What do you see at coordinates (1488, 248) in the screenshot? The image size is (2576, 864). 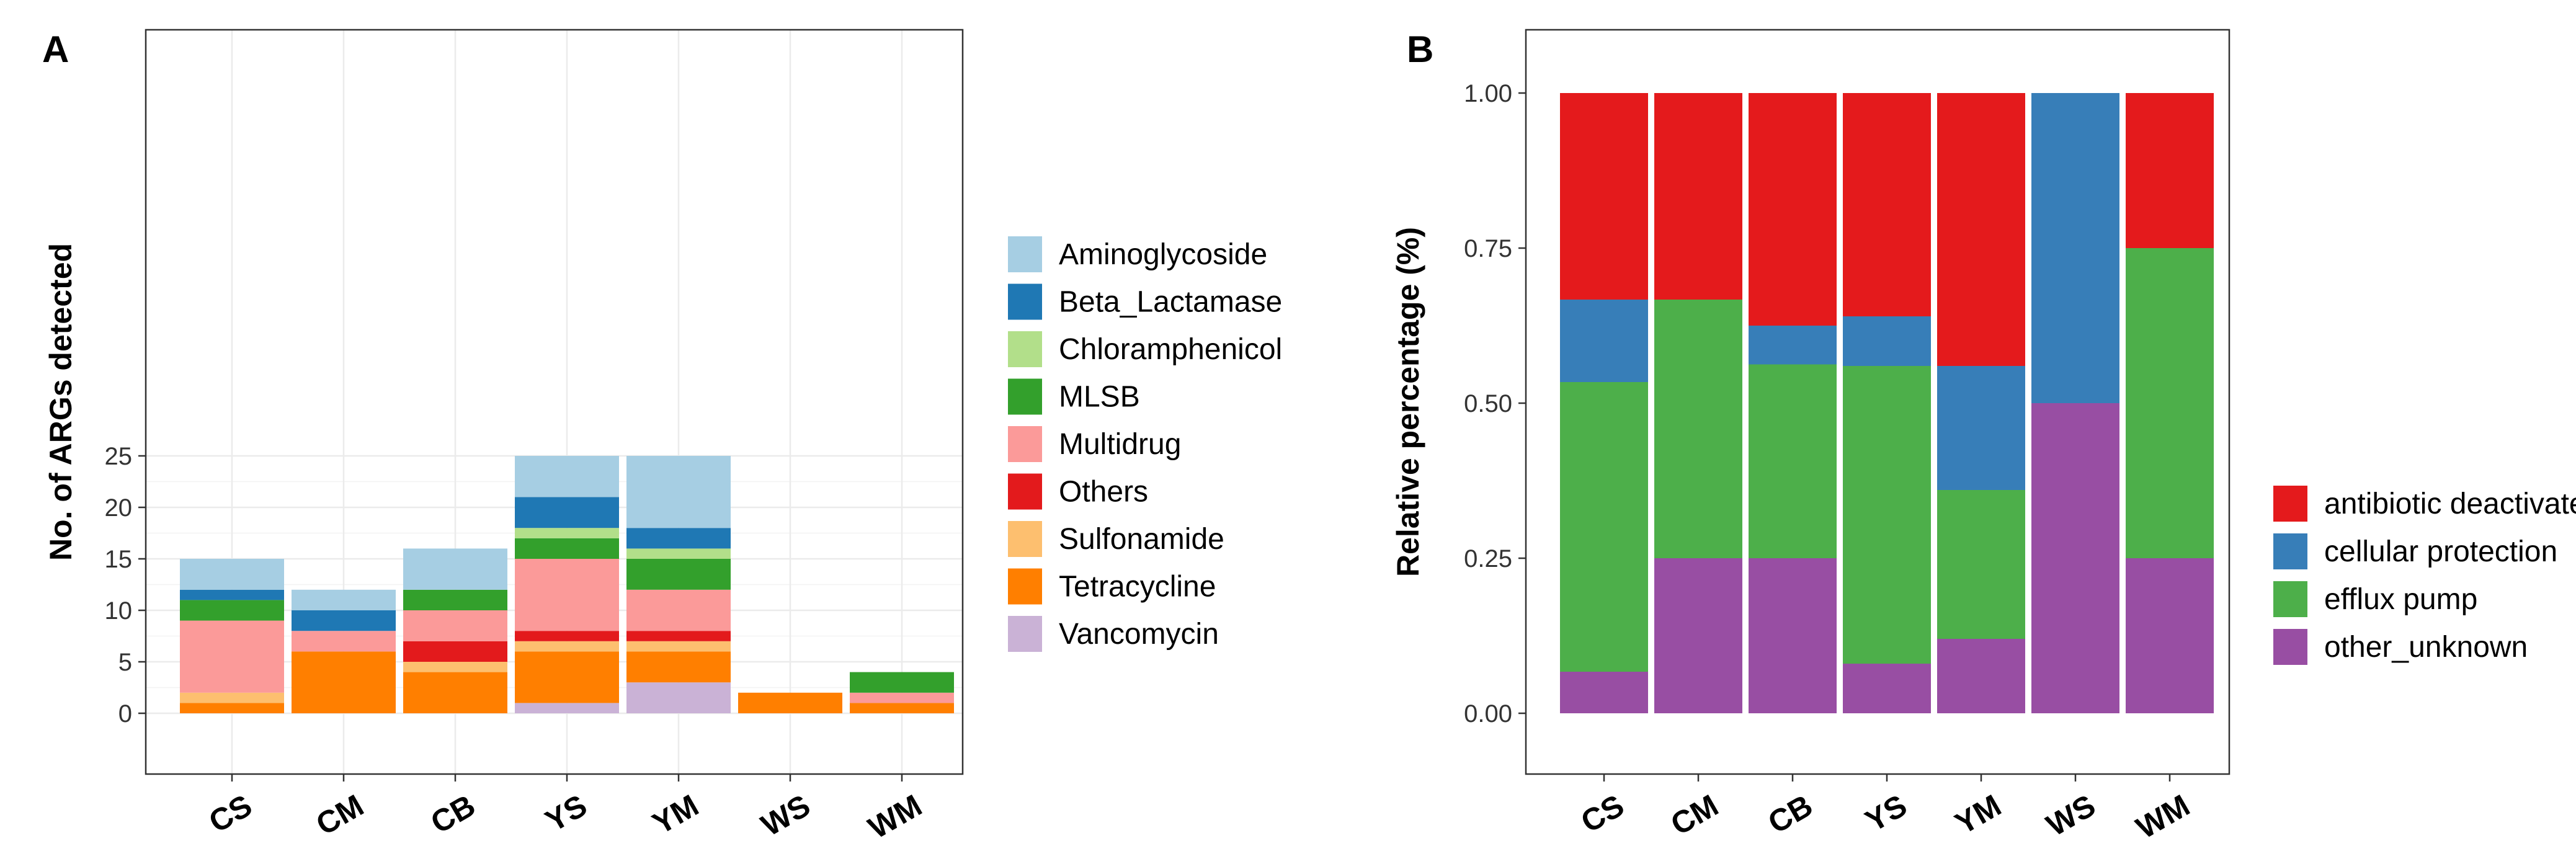 I see `y-tick-label: 0.75` at bounding box center [1488, 248].